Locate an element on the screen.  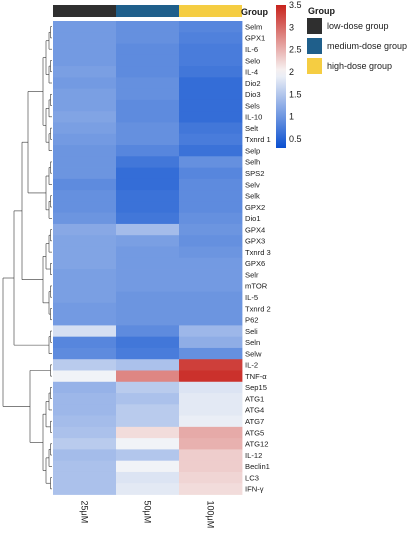
row-label: ATG4 is located at coordinates (254, 410).